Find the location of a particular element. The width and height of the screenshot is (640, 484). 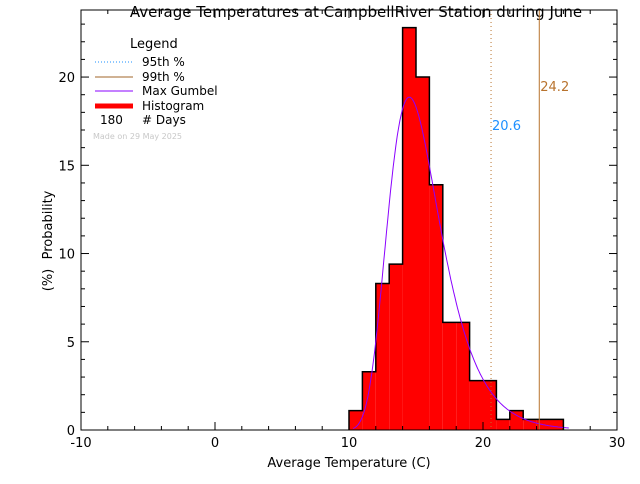

y-tick-label: 0 is located at coordinates (71, 431).